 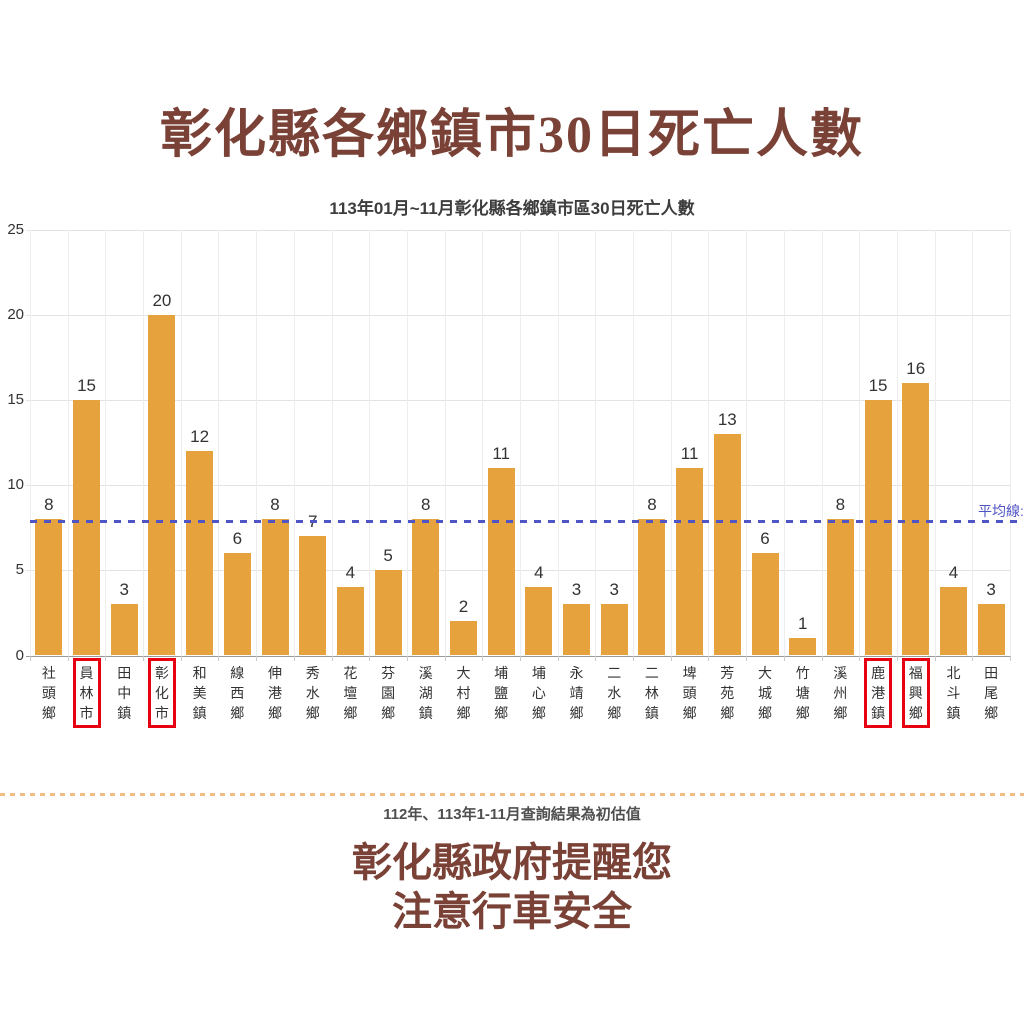 I want to click on category-character: 福, so click(x=915, y=673).